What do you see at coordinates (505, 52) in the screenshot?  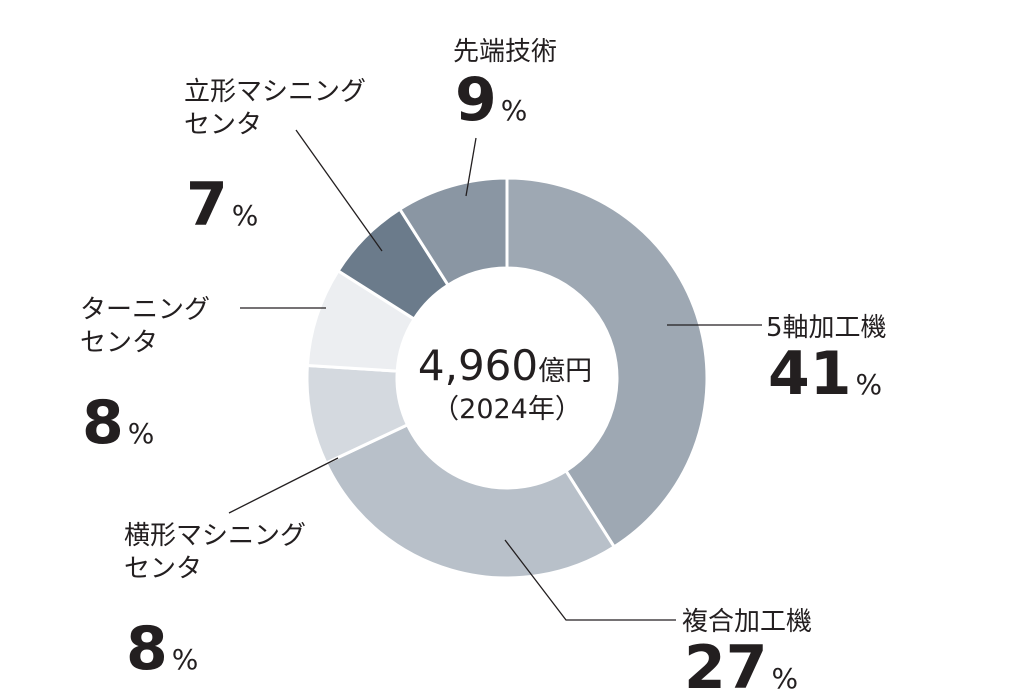 I see `category-name: 先端技術` at bounding box center [505, 52].